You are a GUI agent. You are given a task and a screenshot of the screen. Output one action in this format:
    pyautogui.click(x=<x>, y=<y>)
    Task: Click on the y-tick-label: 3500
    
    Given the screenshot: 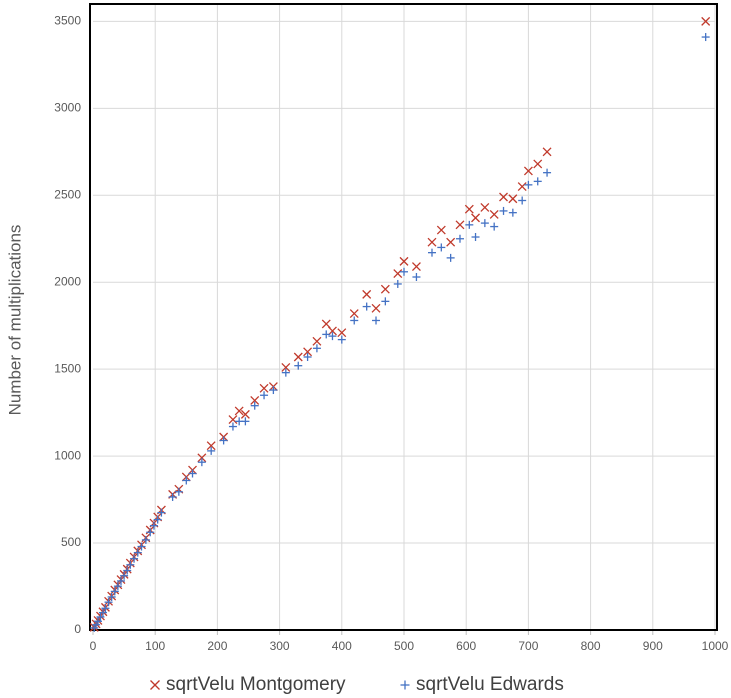 What is the action you would take?
    pyautogui.click(x=67, y=21)
    